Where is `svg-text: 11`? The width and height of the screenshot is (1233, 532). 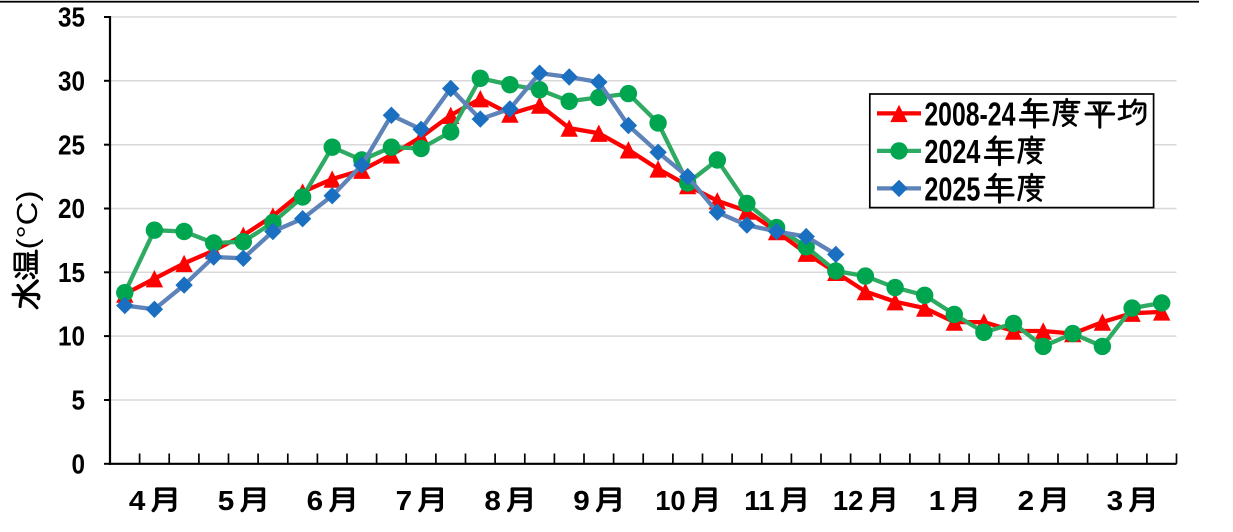 svg-text: 11 is located at coordinates (759, 500).